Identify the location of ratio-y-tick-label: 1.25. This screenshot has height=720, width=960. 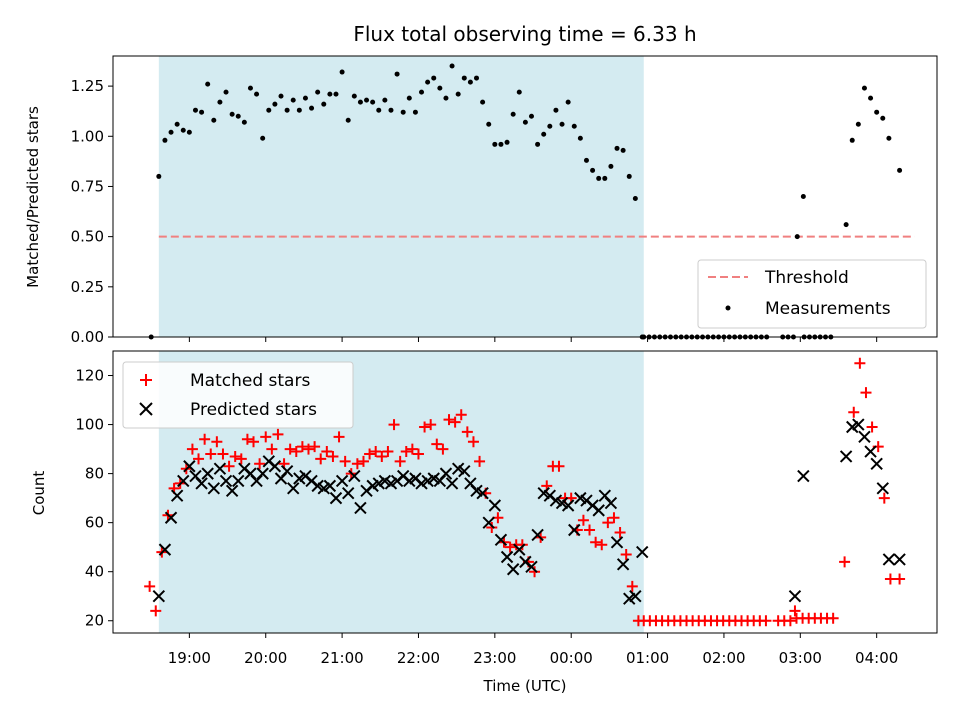
(87, 86).